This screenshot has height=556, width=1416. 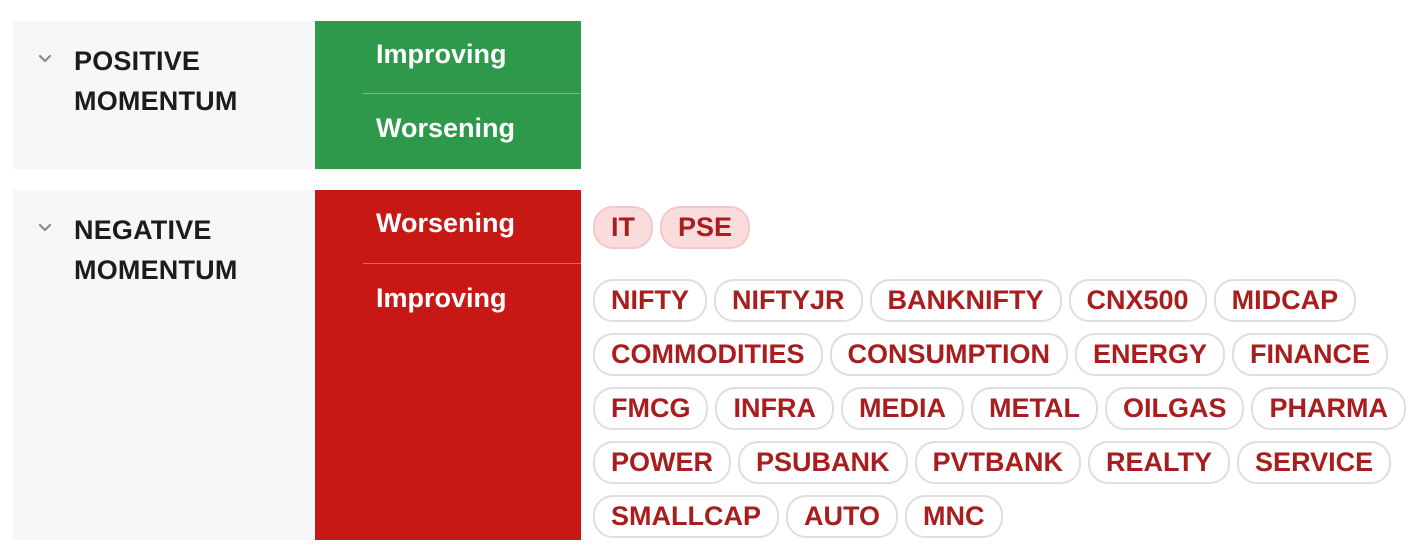 I want to click on tag-realty: REALTY, so click(x=1159, y=462).